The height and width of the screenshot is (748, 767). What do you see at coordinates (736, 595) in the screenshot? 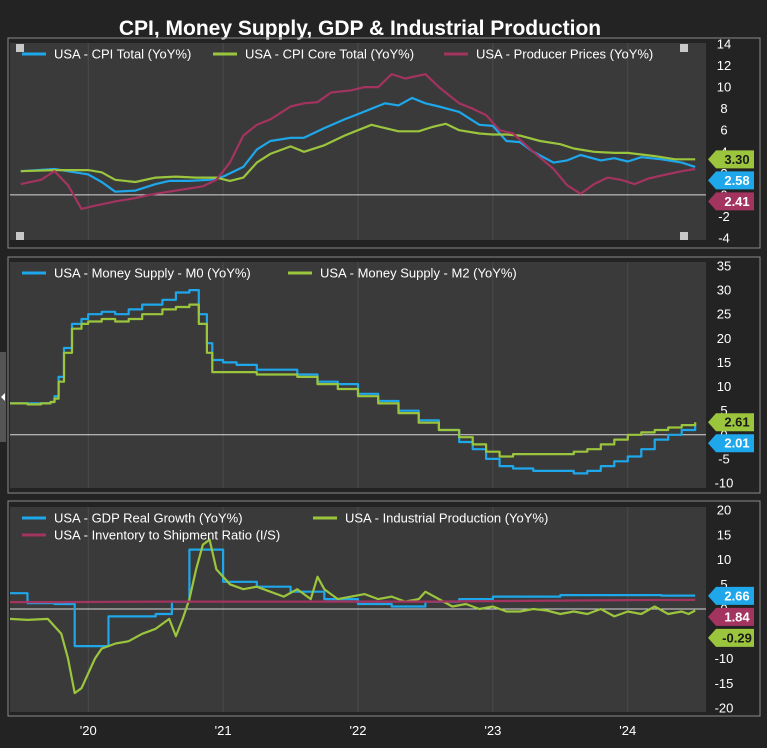
I see `last-value-label: 2.66` at bounding box center [736, 595].